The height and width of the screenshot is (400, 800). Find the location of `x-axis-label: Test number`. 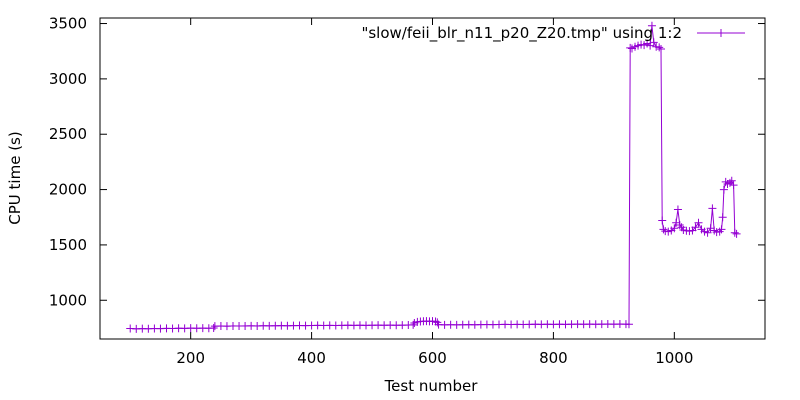

x-axis-label: Test number is located at coordinates (431, 386).